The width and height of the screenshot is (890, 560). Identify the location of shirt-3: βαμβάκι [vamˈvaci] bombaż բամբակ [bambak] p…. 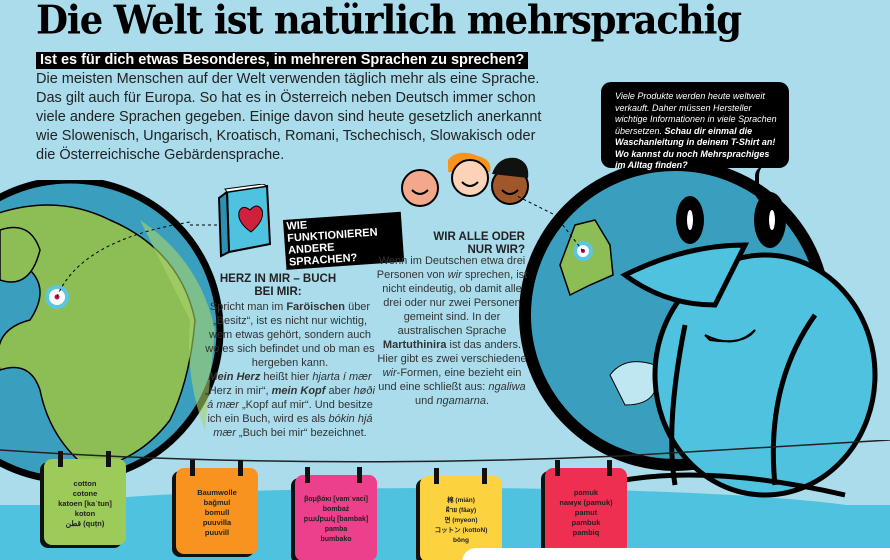
(336, 513).